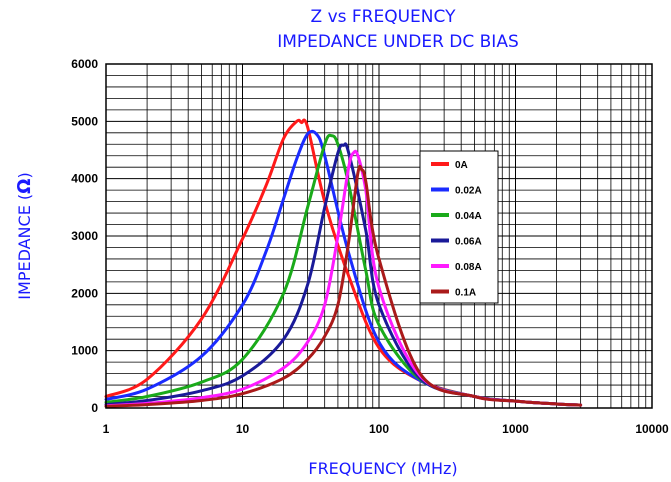  Describe the element at coordinates (84, 351) in the screenshot. I see `y-tick-label: 1000` at that location.